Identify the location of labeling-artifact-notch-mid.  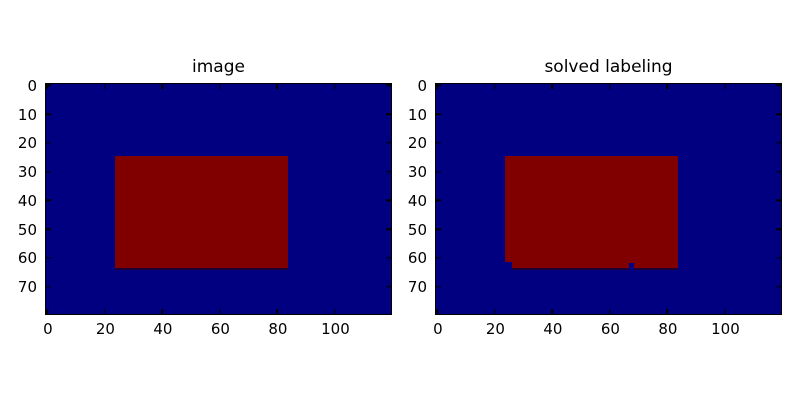
(632, 268).